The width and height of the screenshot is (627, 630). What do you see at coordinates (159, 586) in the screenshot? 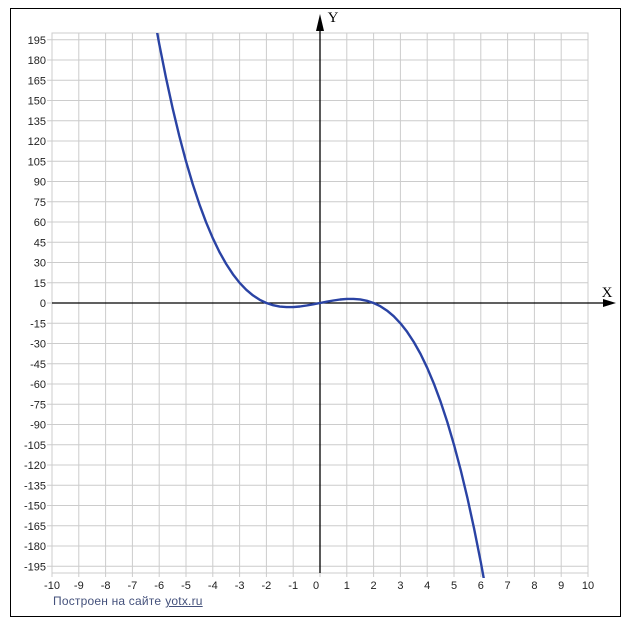
I see `x-tick-label: -6` at bounding box center [159, 586].